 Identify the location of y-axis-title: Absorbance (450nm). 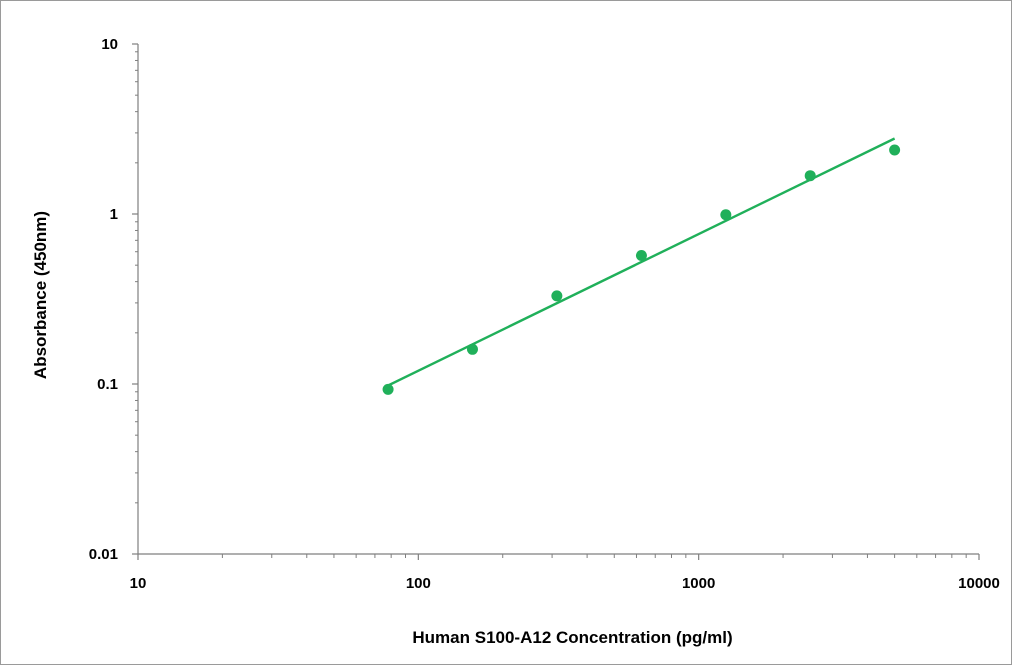
(40, 295).